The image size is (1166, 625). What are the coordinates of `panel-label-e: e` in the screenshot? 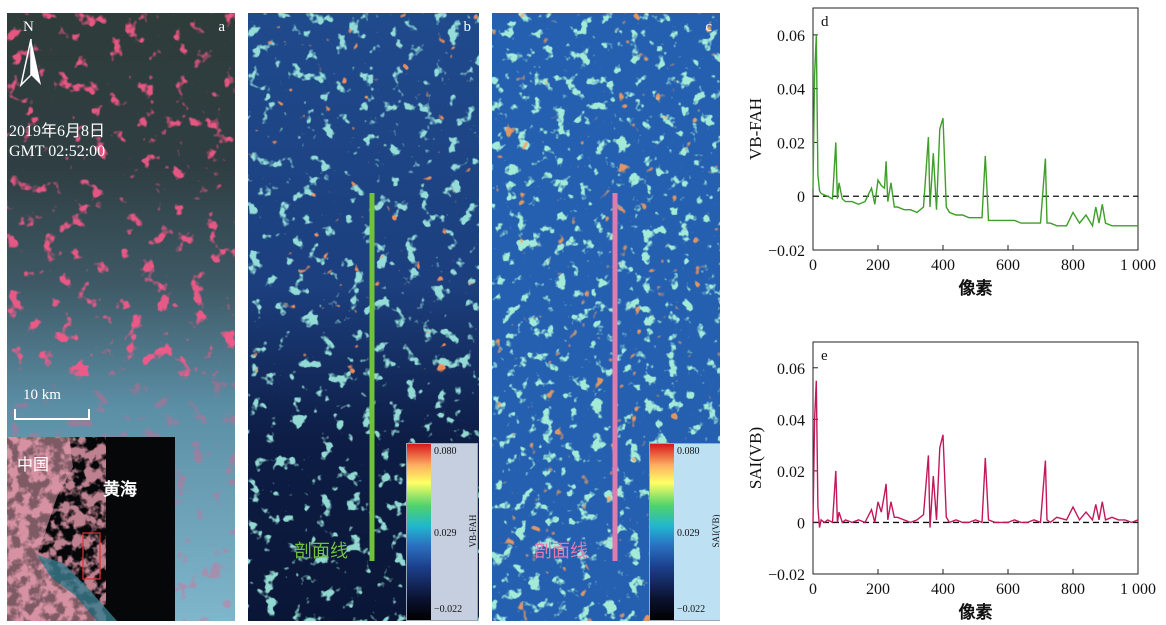 It's located at (824, 356).